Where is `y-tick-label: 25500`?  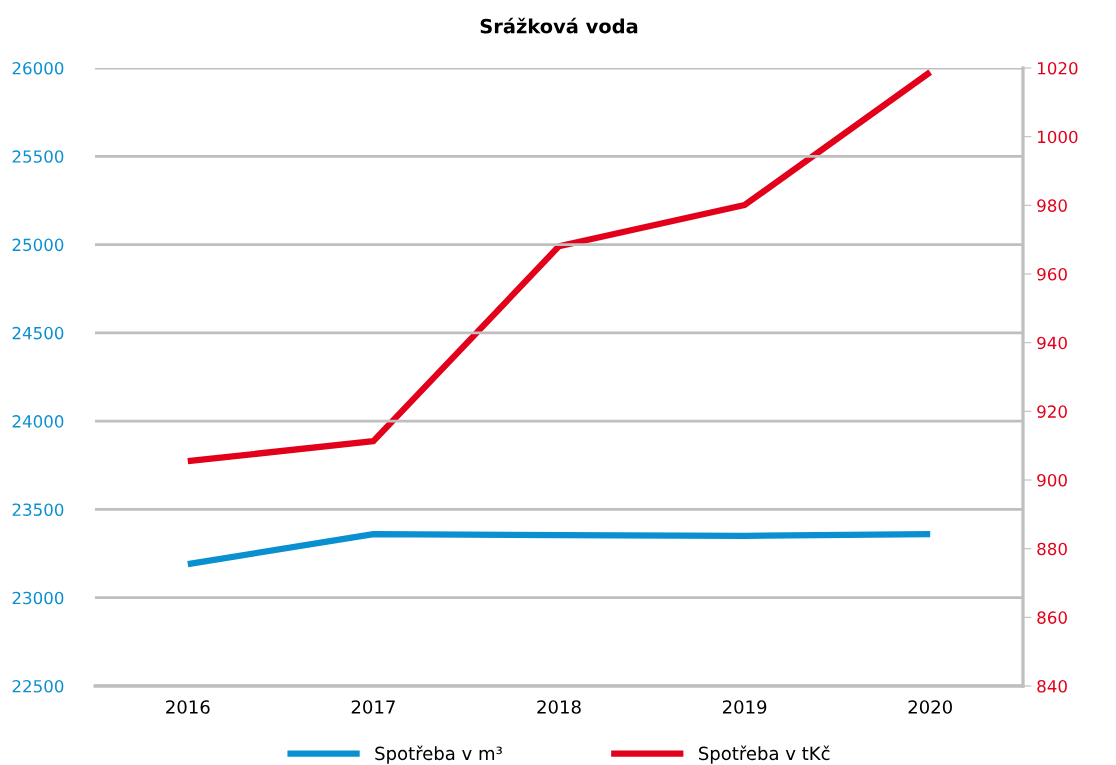
y-tick-label: 25500 is located at coordinates (38, 156).